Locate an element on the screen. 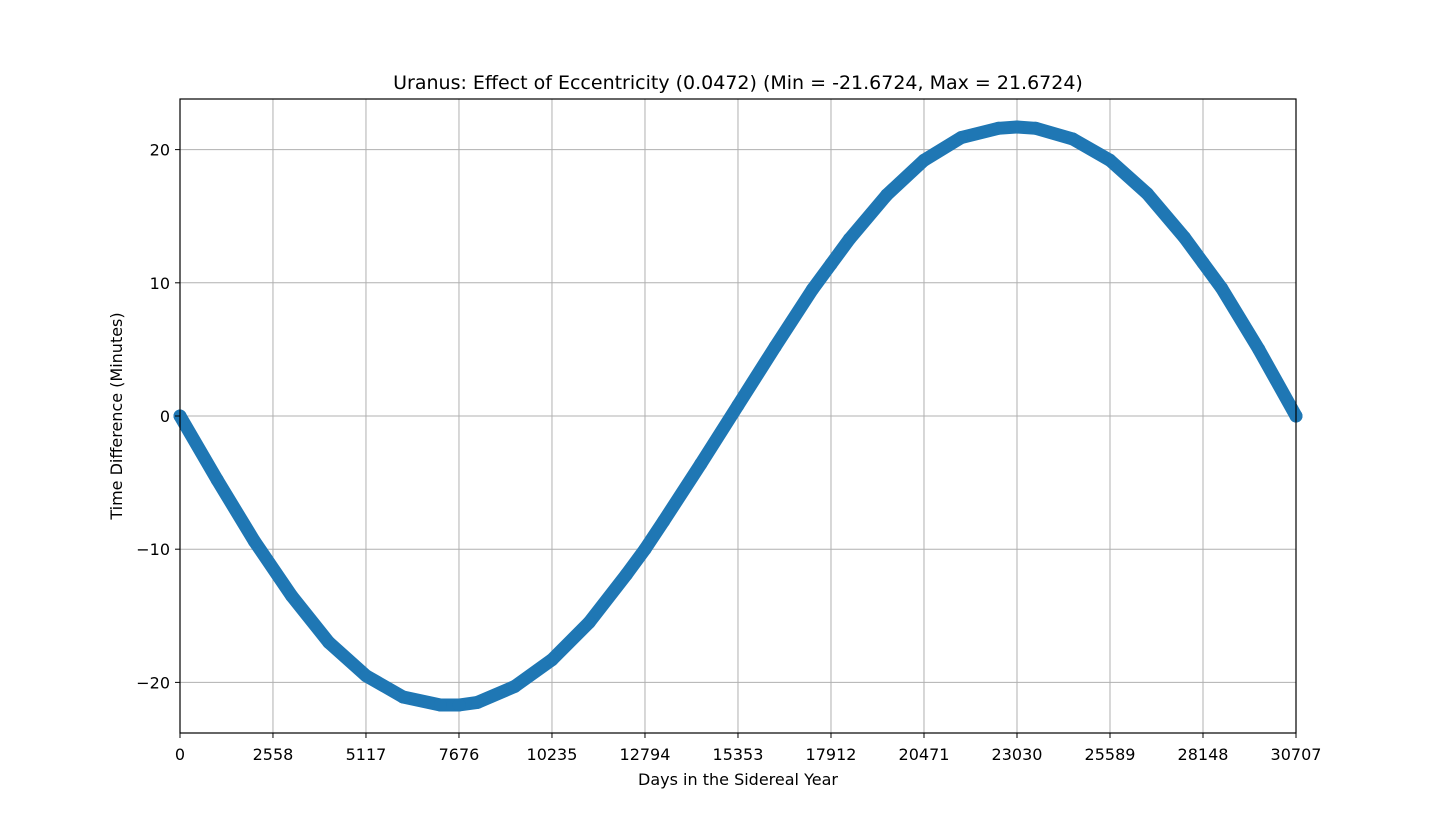  x-tick-label: 28148 is located at coordinates (1203, 754).